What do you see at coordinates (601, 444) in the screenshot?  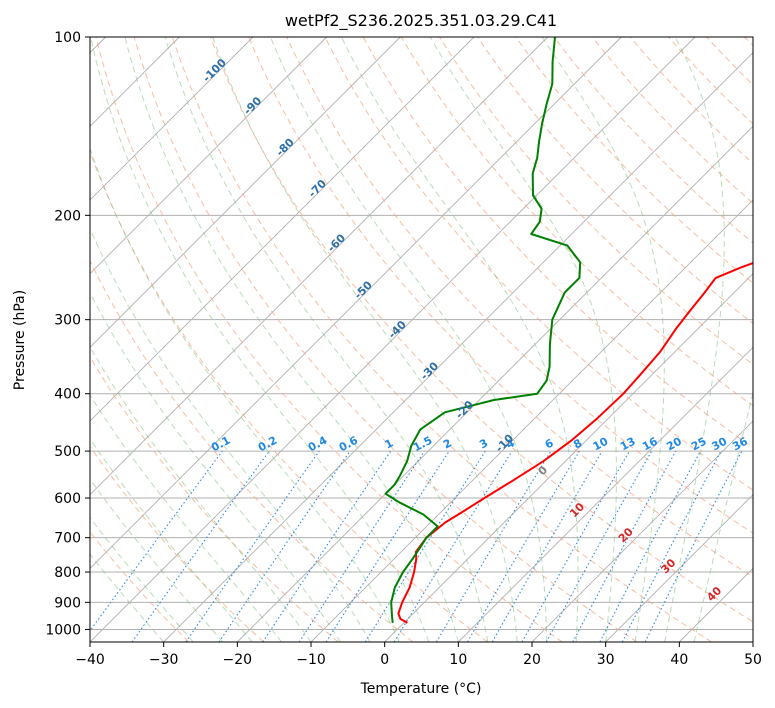 I see `mixing-ratio-label: 10` at bounding box center [601, 444].